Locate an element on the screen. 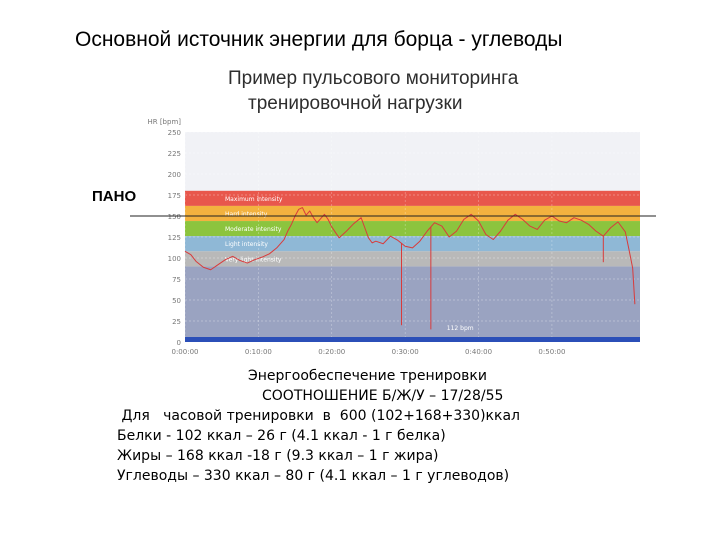  x-tick-label: 0:50:00 is located at coordinates (551, 352).